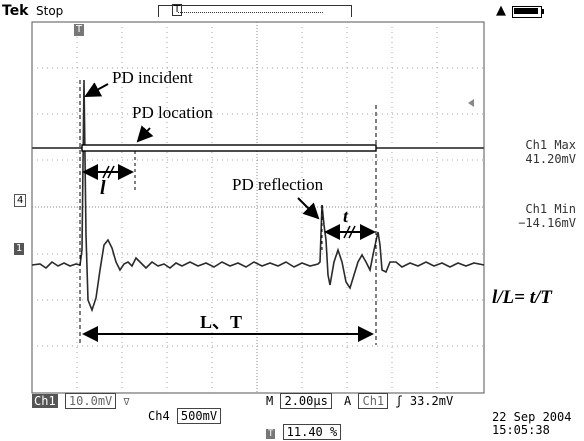 The image size is (584, 441). I want to click on trigger-source: Ch1, so click(373, 401).